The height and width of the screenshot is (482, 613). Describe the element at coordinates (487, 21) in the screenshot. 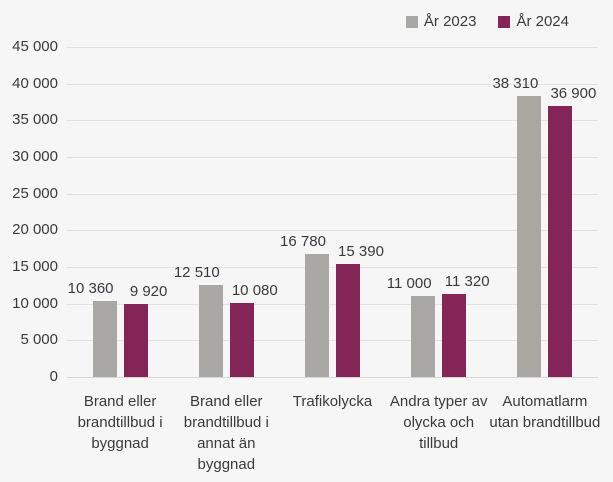

I see `chart-legend: År 2023 År 2024` at that location.